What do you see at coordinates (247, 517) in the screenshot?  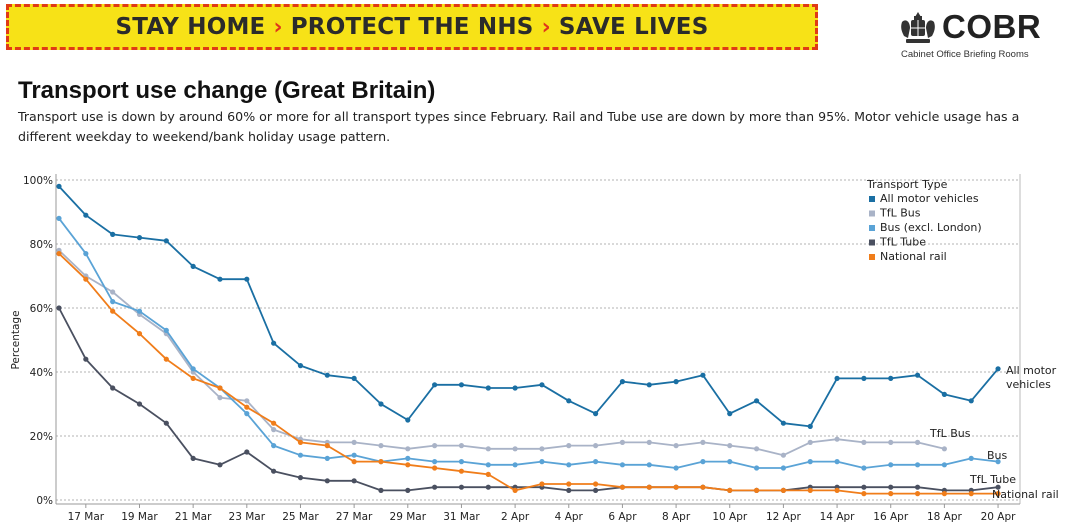 I see `x-tick-label: 23 Mar` at bounding box center [247, 517].